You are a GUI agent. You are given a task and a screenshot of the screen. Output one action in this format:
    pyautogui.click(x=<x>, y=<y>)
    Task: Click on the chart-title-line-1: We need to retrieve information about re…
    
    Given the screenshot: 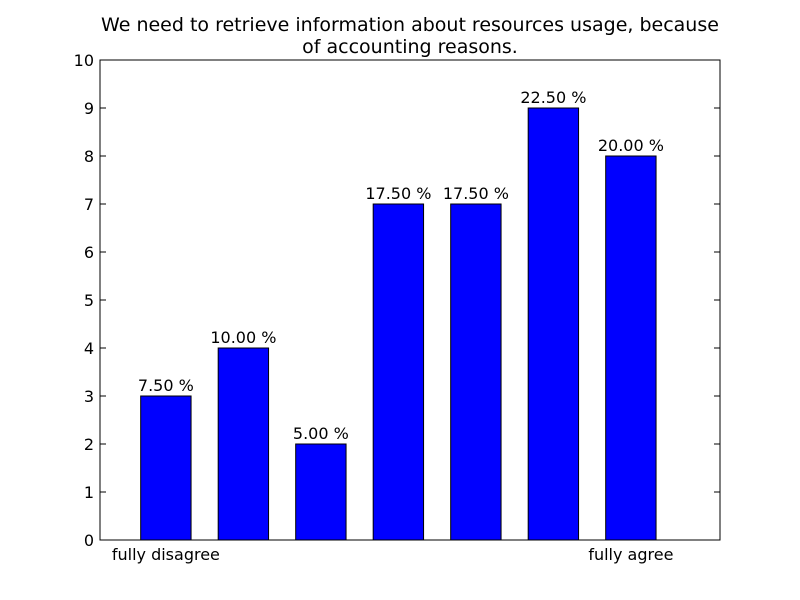 What is the action you would take?
    pyautogui.click(x=410, y=25)
    